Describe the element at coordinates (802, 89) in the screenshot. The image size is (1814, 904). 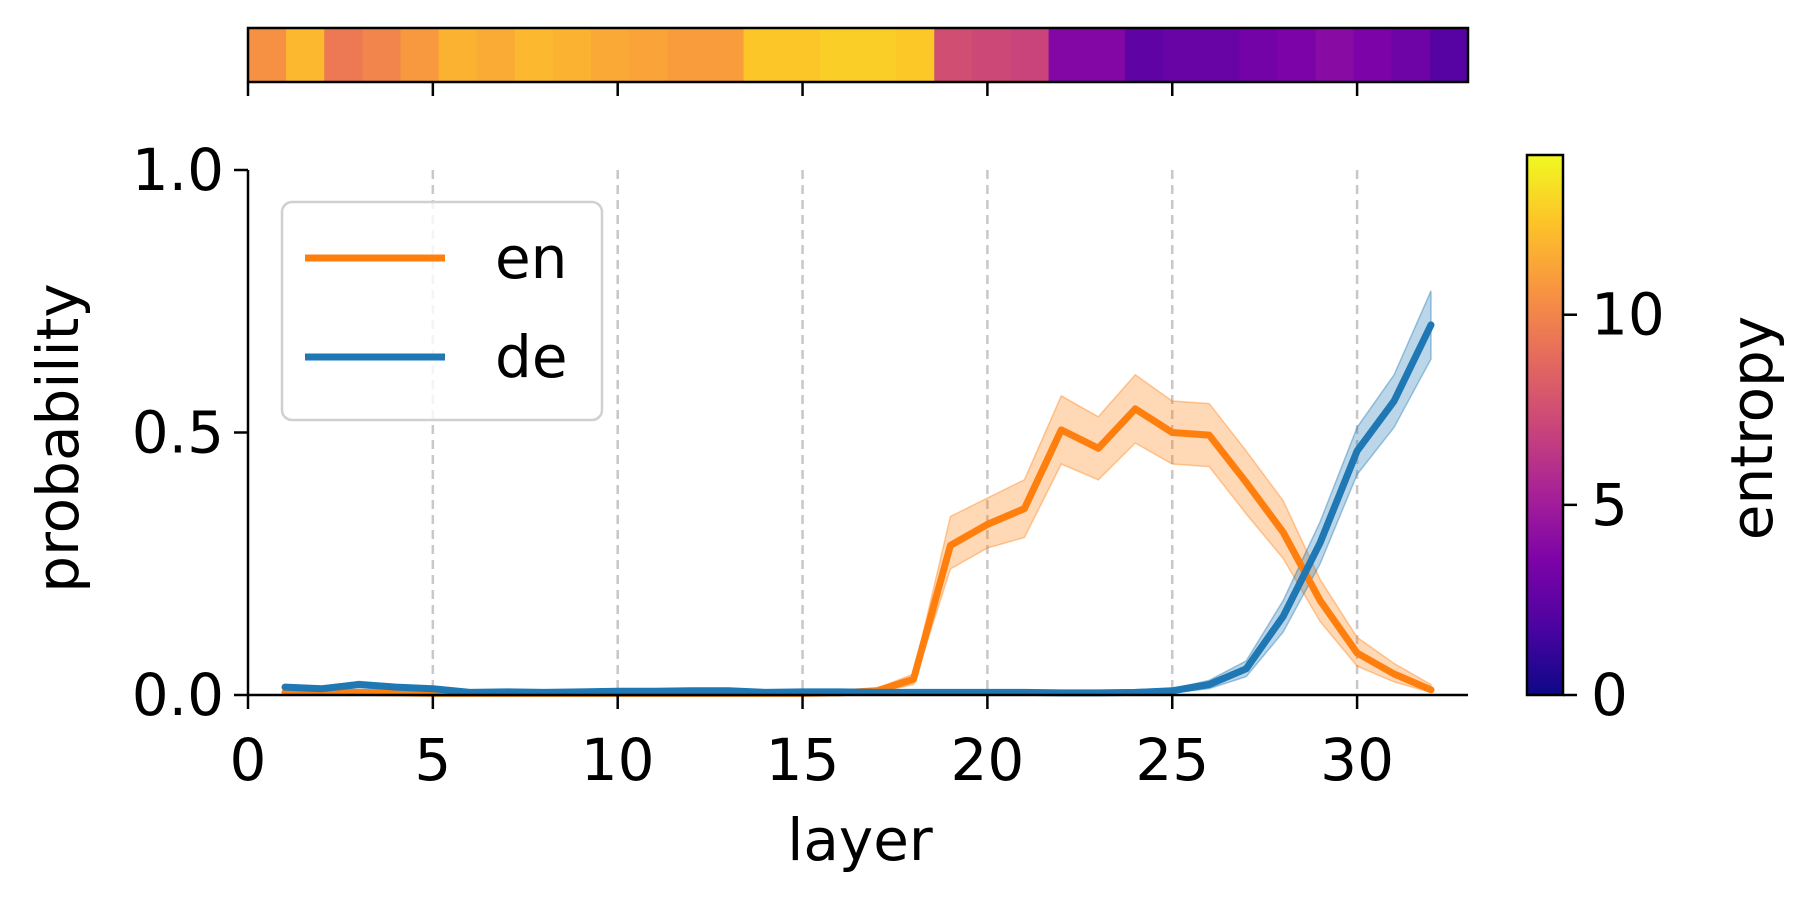
I see `entropy-strip-ticks` at that location.